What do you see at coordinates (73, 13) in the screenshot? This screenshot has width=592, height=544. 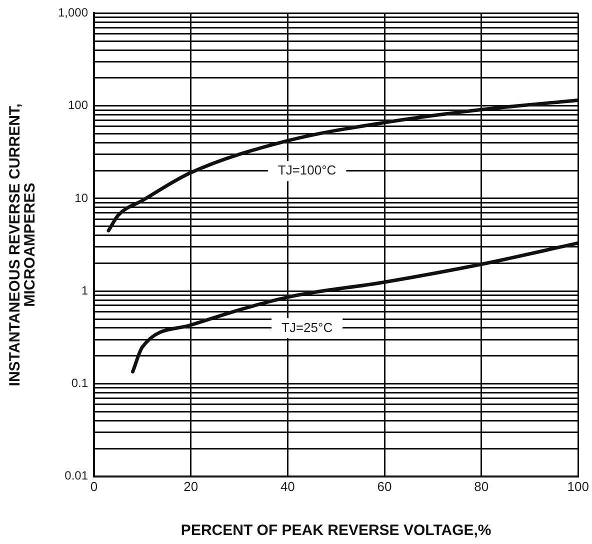 I see `y-tick-label: 1,000` at bounding box center [73, 13].